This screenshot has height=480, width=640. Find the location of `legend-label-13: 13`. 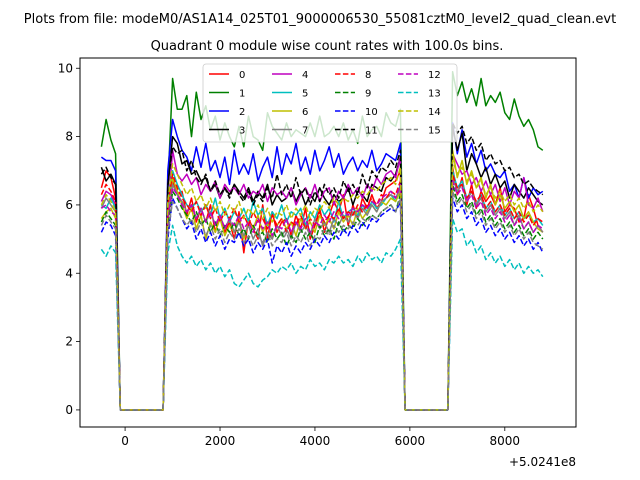

legend-label-13: 13 is located at coordinates (434, 94).